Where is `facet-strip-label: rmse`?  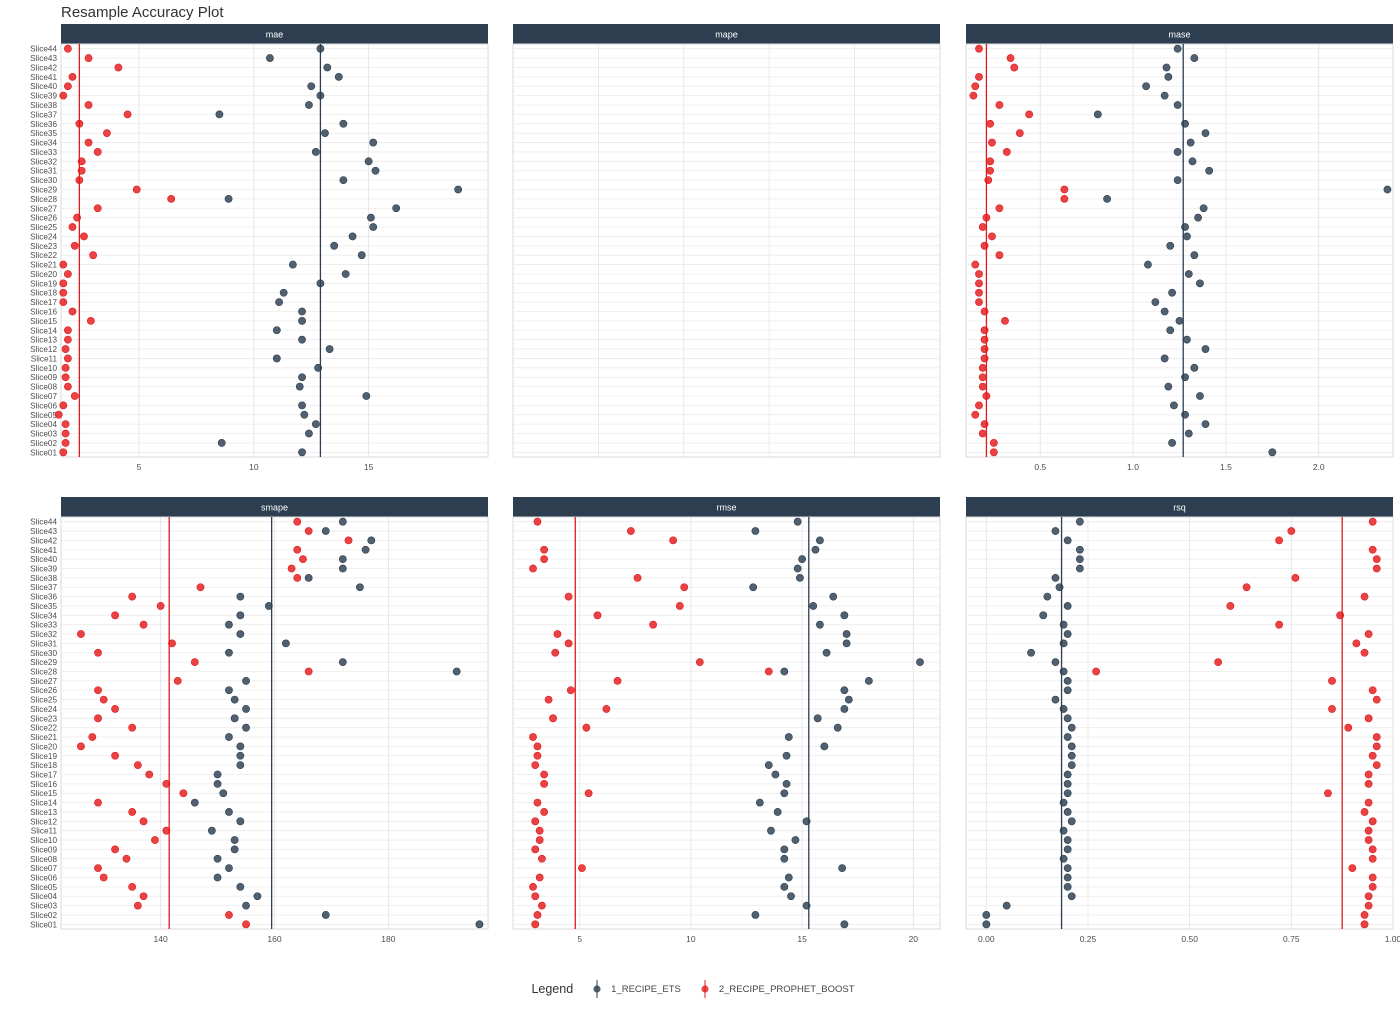 facet-strip-label: rmse is located at coordinates (727, 508).